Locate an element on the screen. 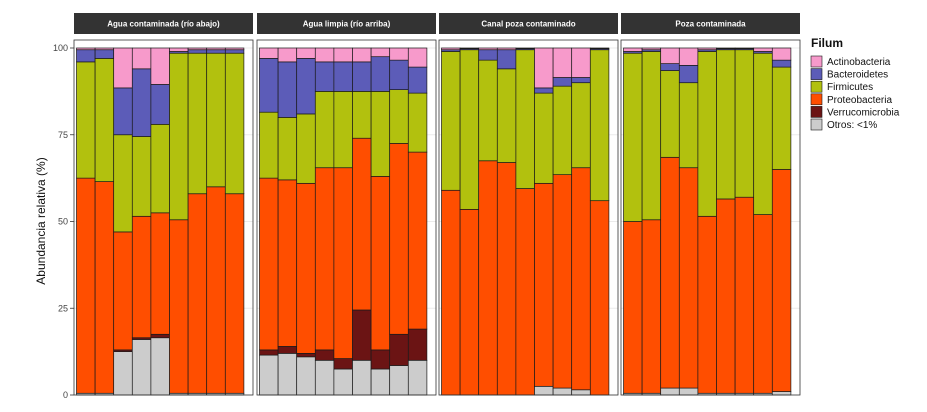  legend-item-proteobacteria: Proteobacteria is located at coordinates (851, 99).